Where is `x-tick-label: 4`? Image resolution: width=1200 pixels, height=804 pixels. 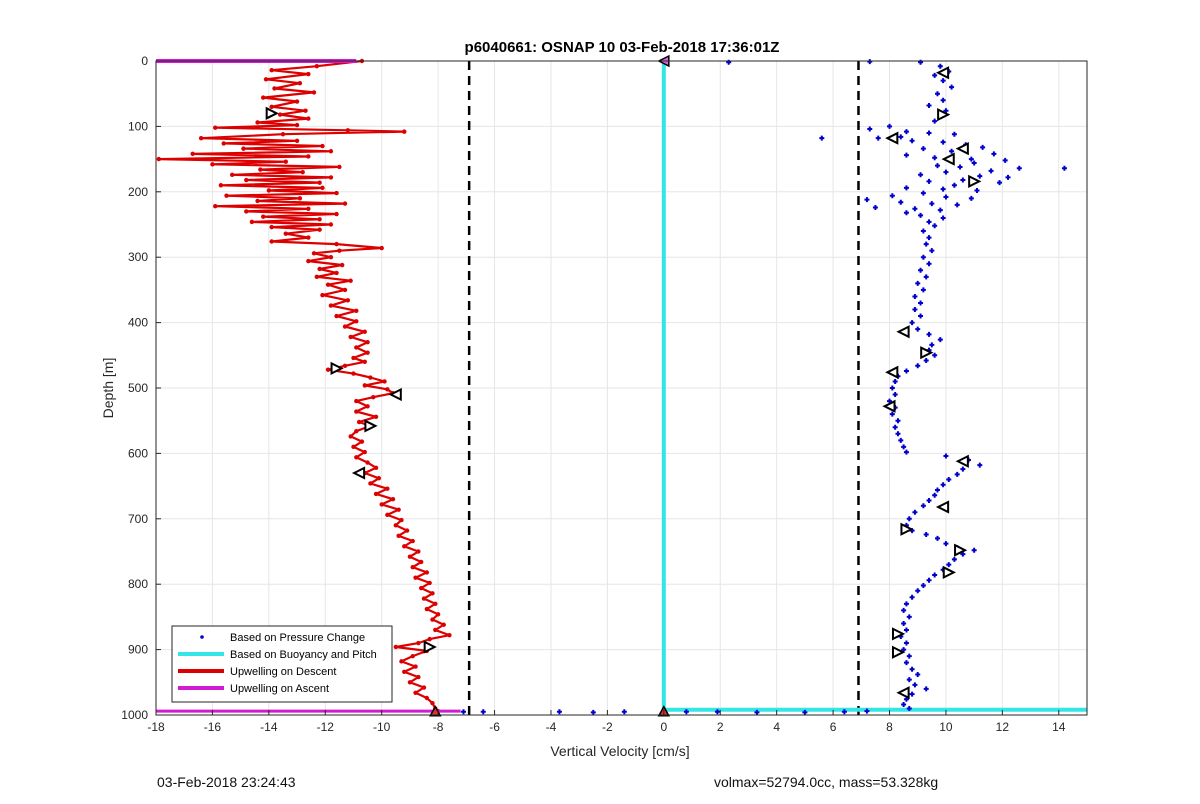 x-tick-label: 4 is located at coordinates (776, 727).